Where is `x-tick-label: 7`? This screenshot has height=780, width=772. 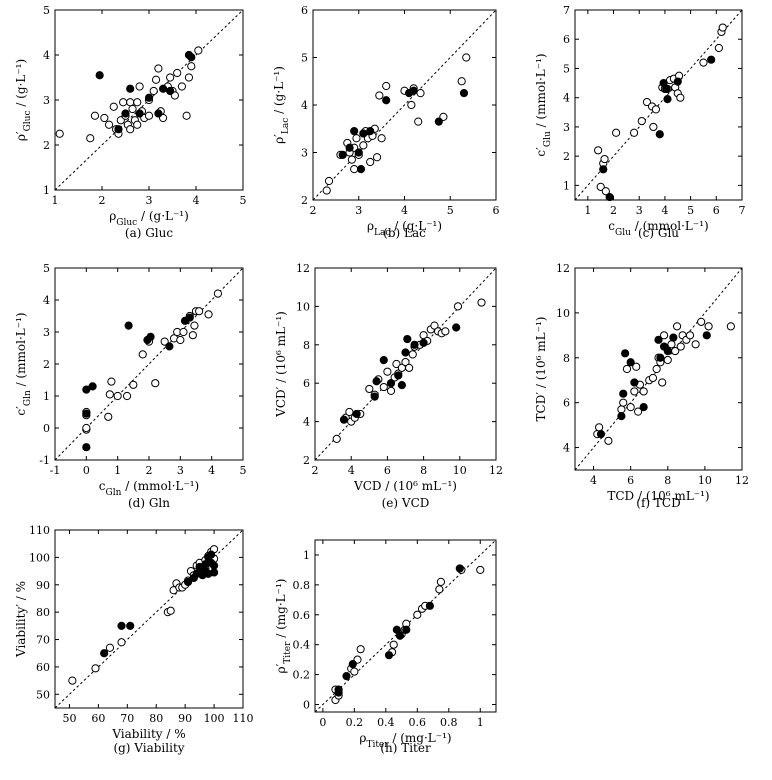
x-tick-label: 7 is located at coordinates (742, 210).